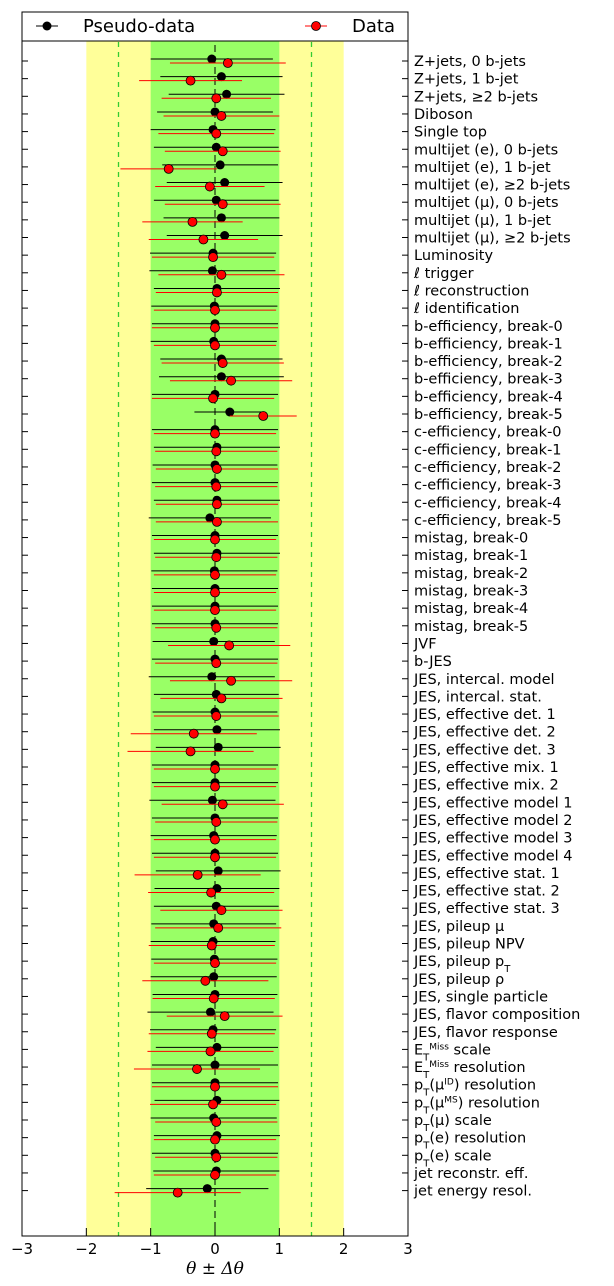  Describe the element at coordinates (139, 26) in the screenshot. I see `legend-label-pseudo-data: Pseudo-data` at that location.